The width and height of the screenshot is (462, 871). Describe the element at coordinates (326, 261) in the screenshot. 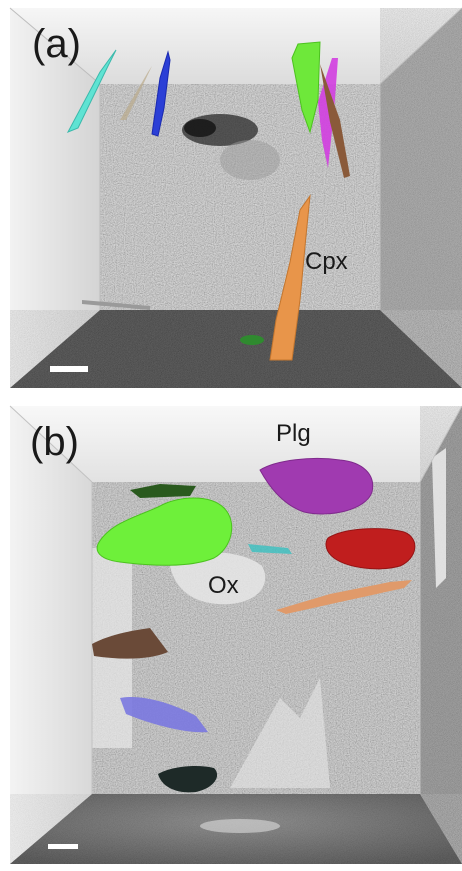

I see `label-cpx: Cpx` at that location.